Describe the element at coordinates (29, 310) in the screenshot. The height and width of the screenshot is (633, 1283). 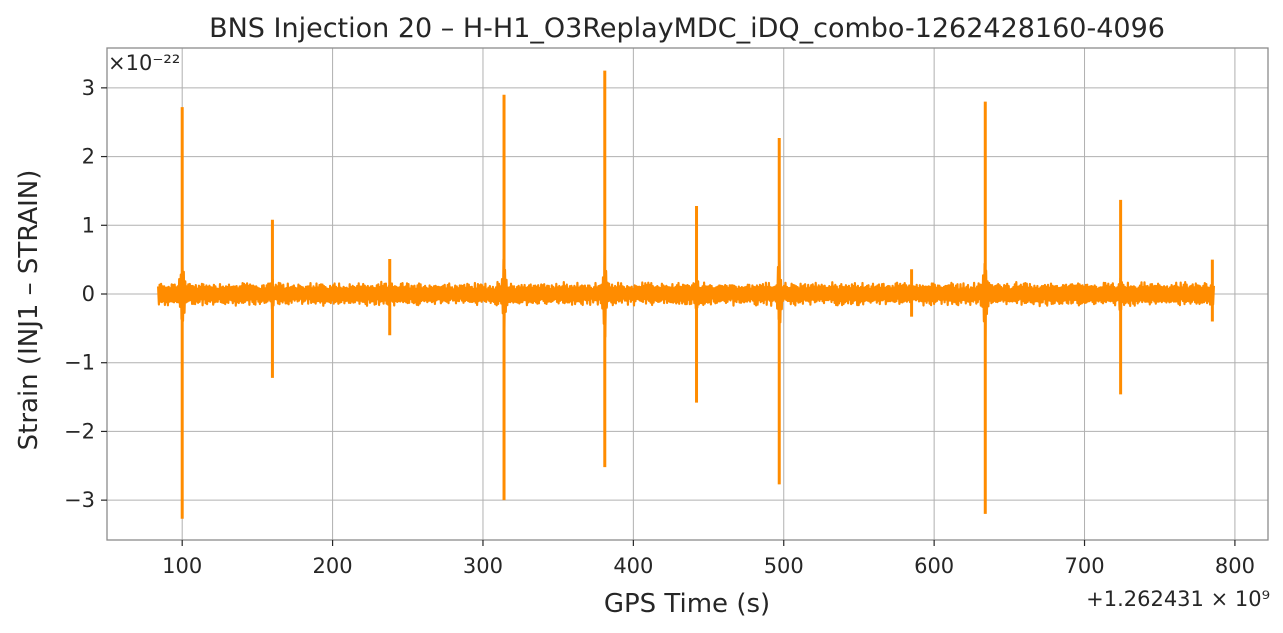
I see `y-axis-label: Strain (INJ1 – STRAIN)` at that location.